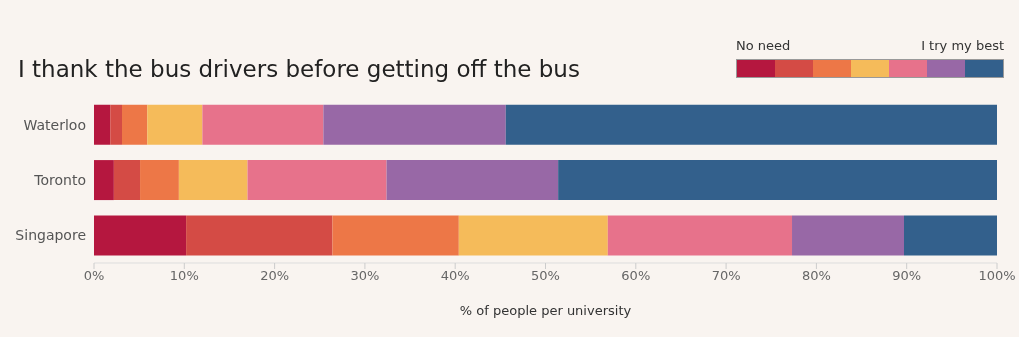 The width and height of the screenshot is (1019, 337). What do you see at coordinates (763, 45) in the screenshot?
I see `text: No need` at bounding box center [763, 45].